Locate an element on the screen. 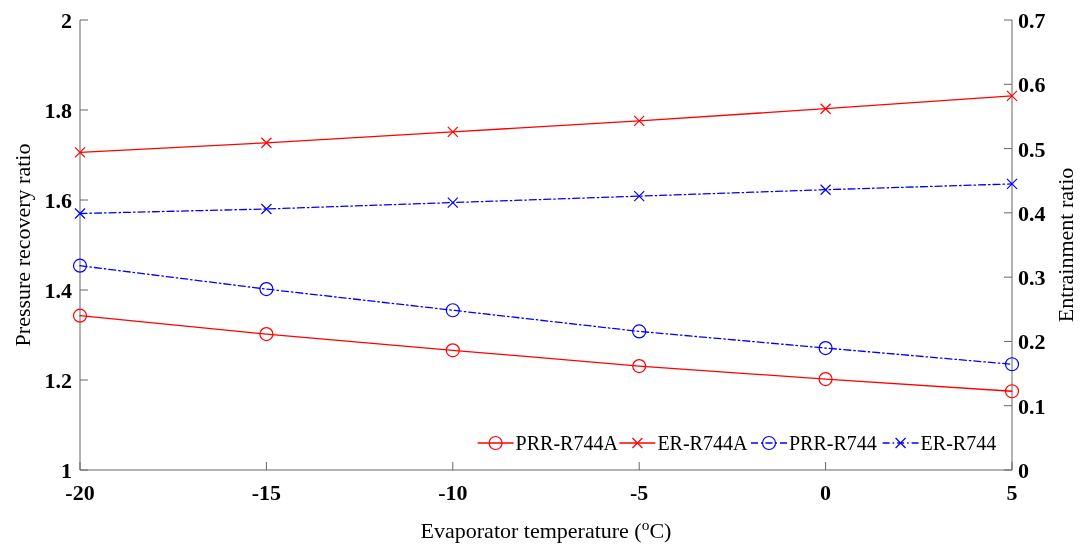  y-tick-label: 1.4 is located at coordinates (58, 290).